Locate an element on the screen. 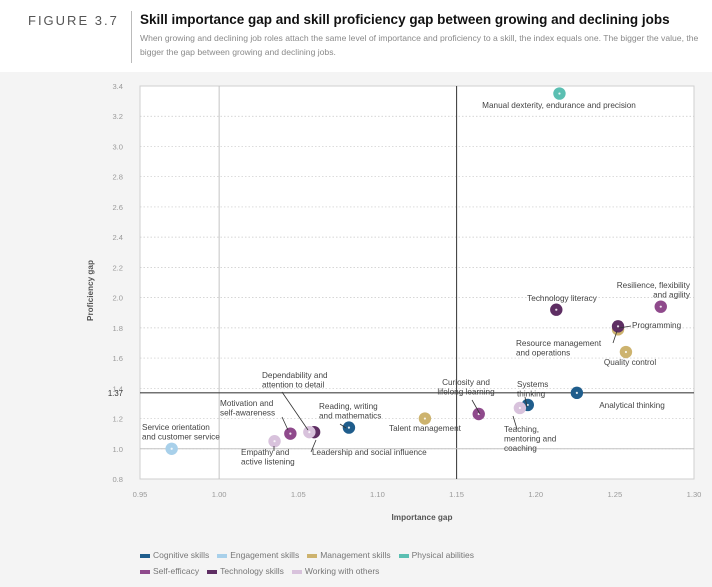  header-divider is located at coordinates (131, 37).